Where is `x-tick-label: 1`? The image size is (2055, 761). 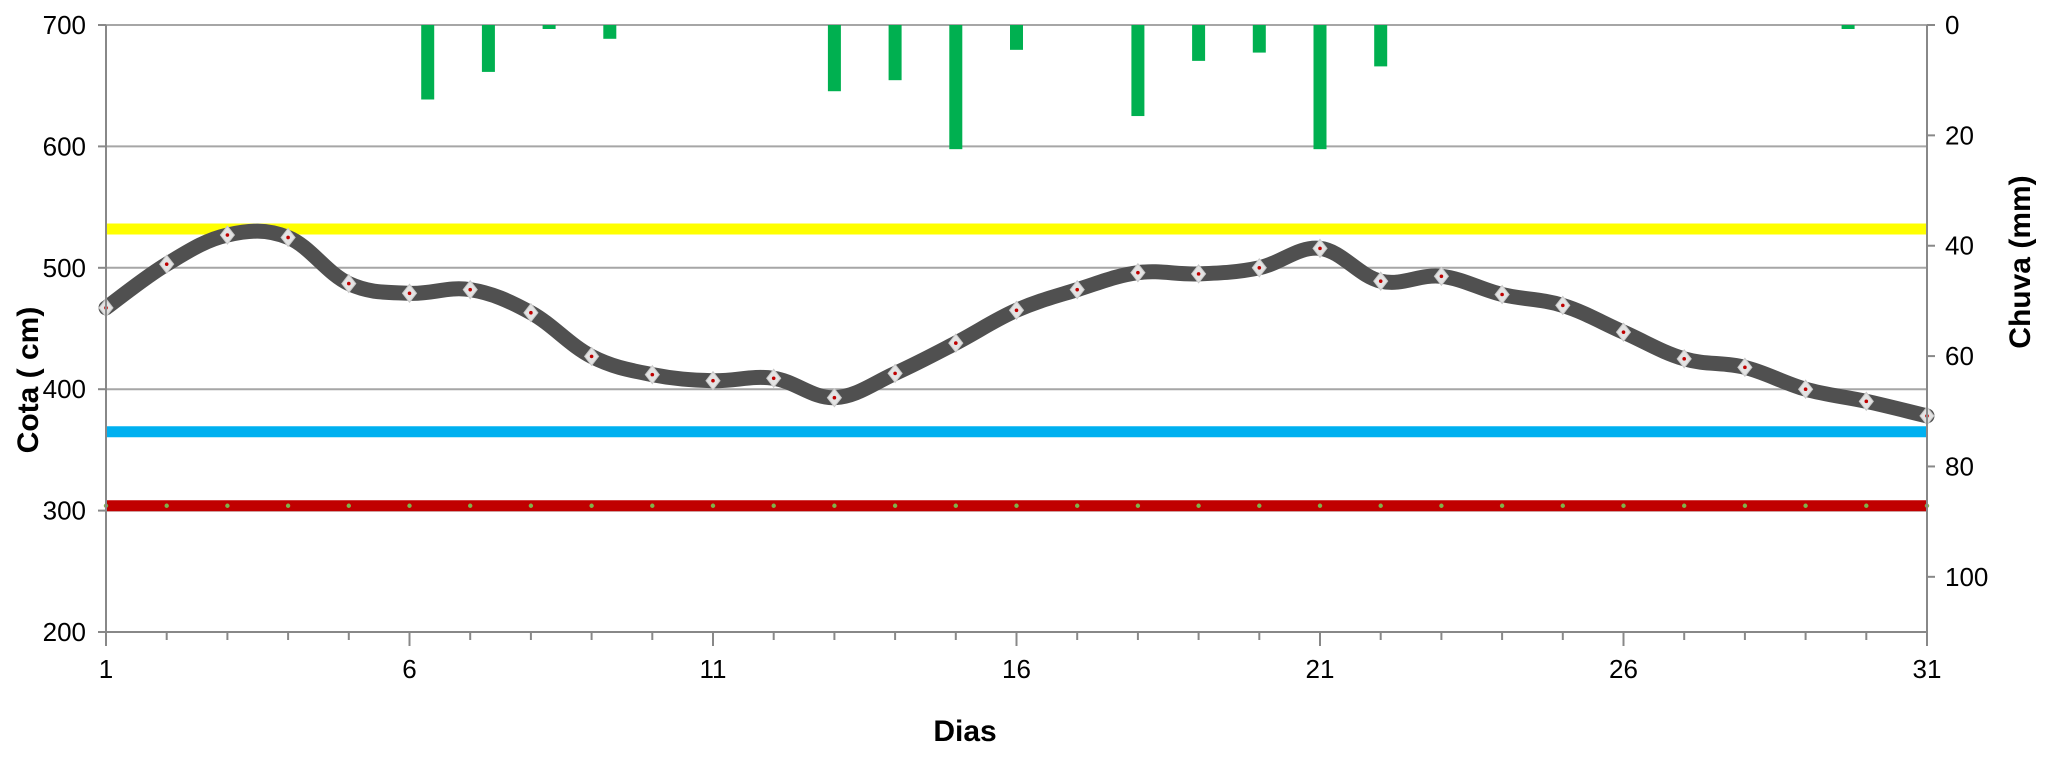 x-tick-label: 1 is located at coordinates (106, 669).